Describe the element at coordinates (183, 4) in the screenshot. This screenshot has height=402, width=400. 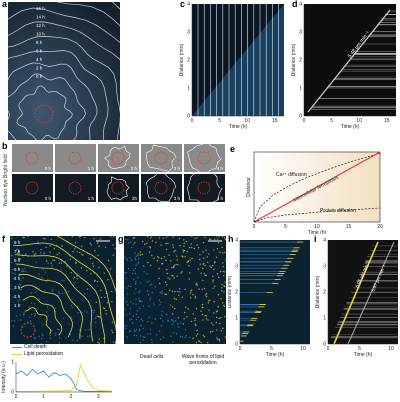
I see `panel-letter-c: c` at that location.